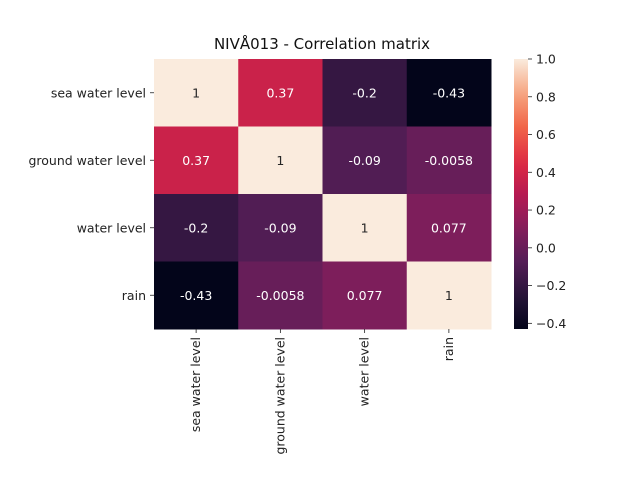 The height and width of the screenshot is (480, 640). Describe the element at coordinates (547, 191) in the screenshot. I see `colorbar-ticks: 1.0 0.8 0.6 0.4 0.2 0.0 −0.2 −0.4` at that location.